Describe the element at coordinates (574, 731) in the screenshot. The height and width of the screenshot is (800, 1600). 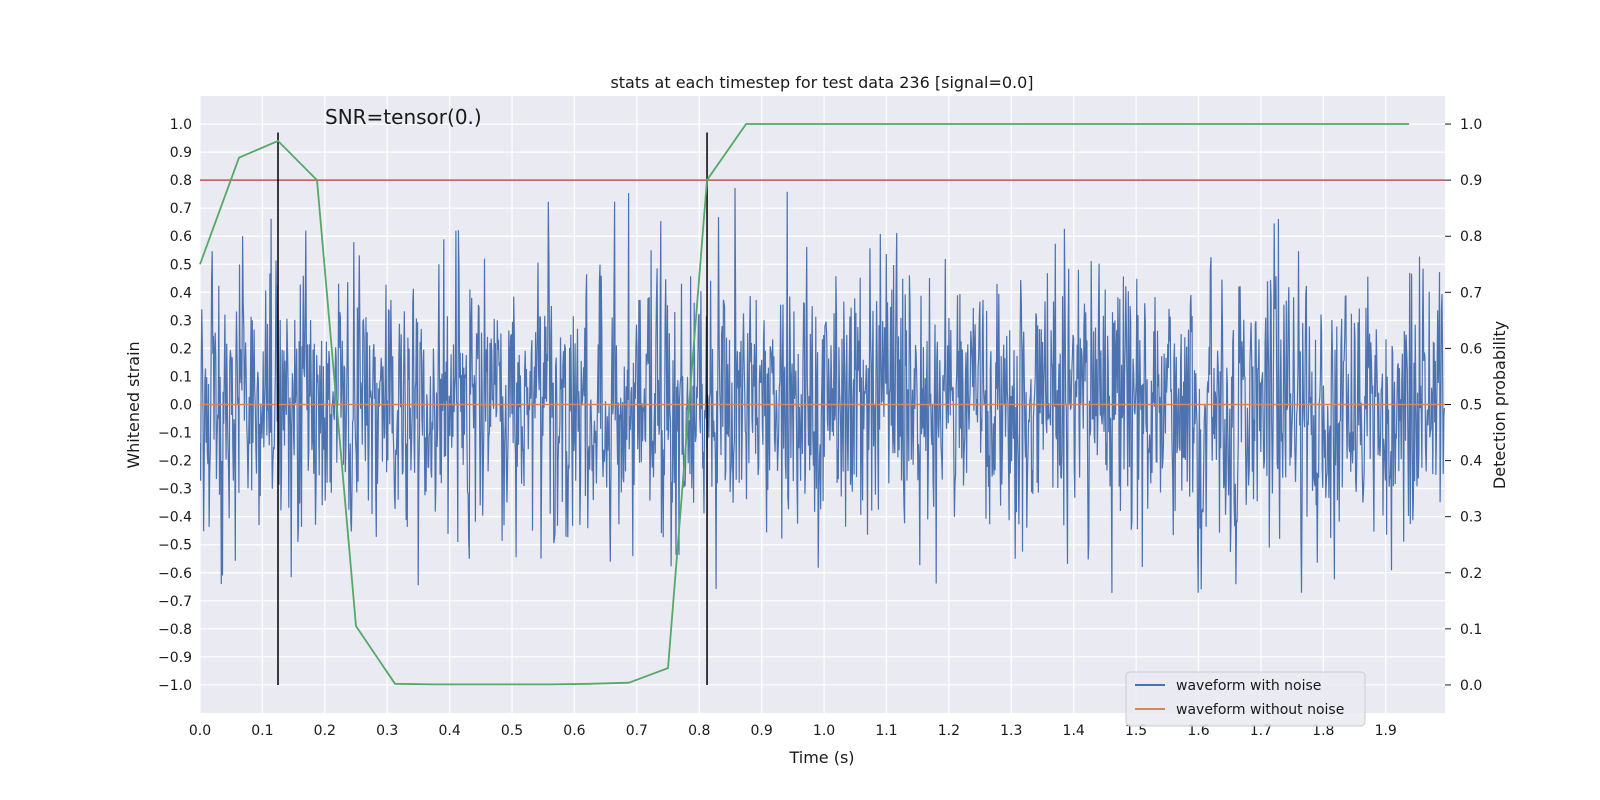
I see `x-tick-label: 0.6` at that location.